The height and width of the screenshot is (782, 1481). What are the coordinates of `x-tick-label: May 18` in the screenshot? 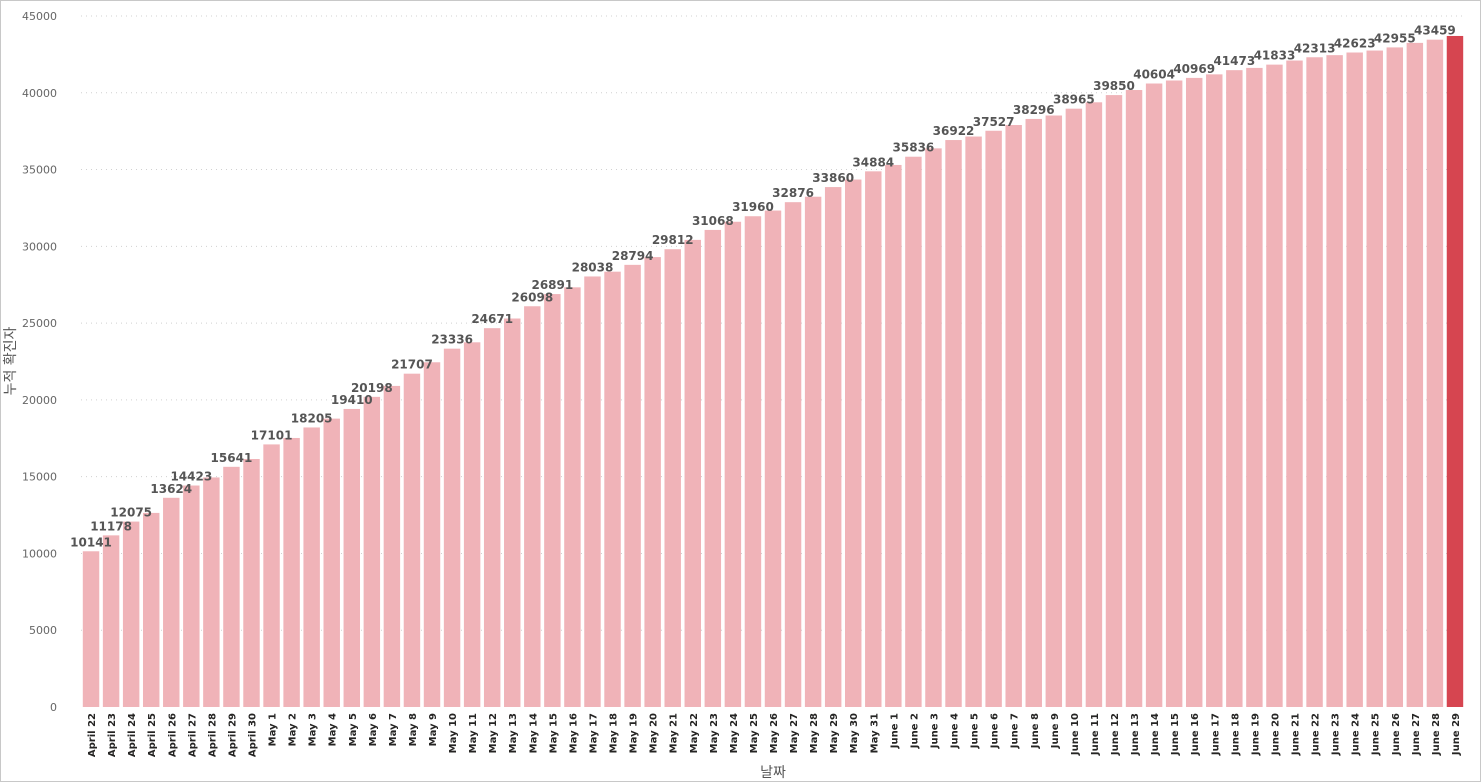 It's located at (614, 733).